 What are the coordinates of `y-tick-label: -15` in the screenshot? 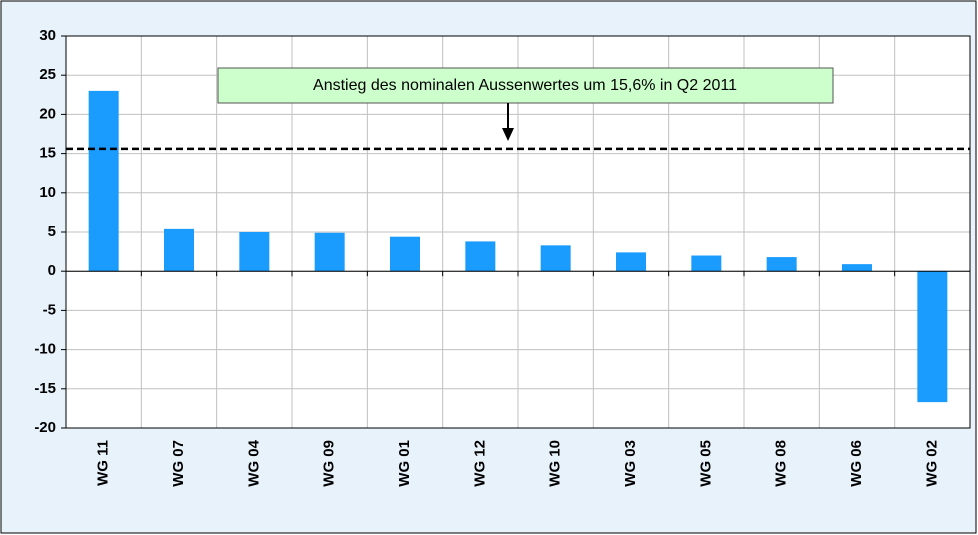 It's located at (45, 388).